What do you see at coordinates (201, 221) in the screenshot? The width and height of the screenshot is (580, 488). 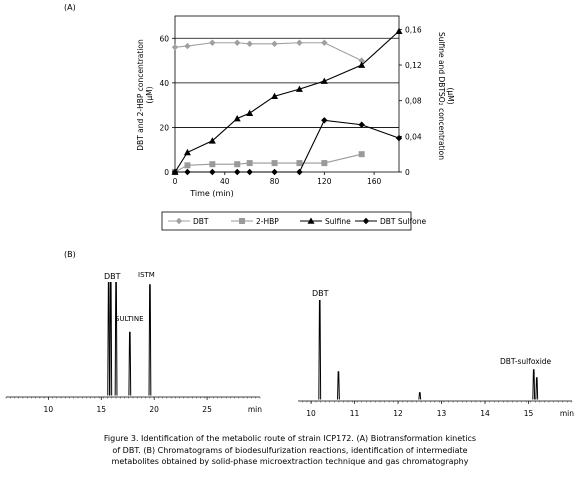 I see `legend-label-dbt: DBT` at bounding box center [201, 221].